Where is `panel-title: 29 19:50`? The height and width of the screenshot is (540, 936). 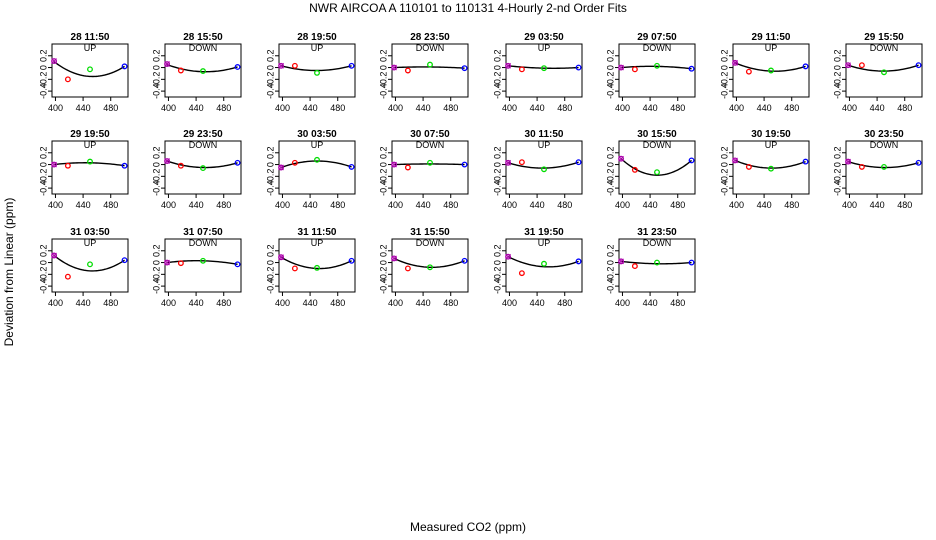
panel-title: 29 19:50 is located at coordinates (90, 134).